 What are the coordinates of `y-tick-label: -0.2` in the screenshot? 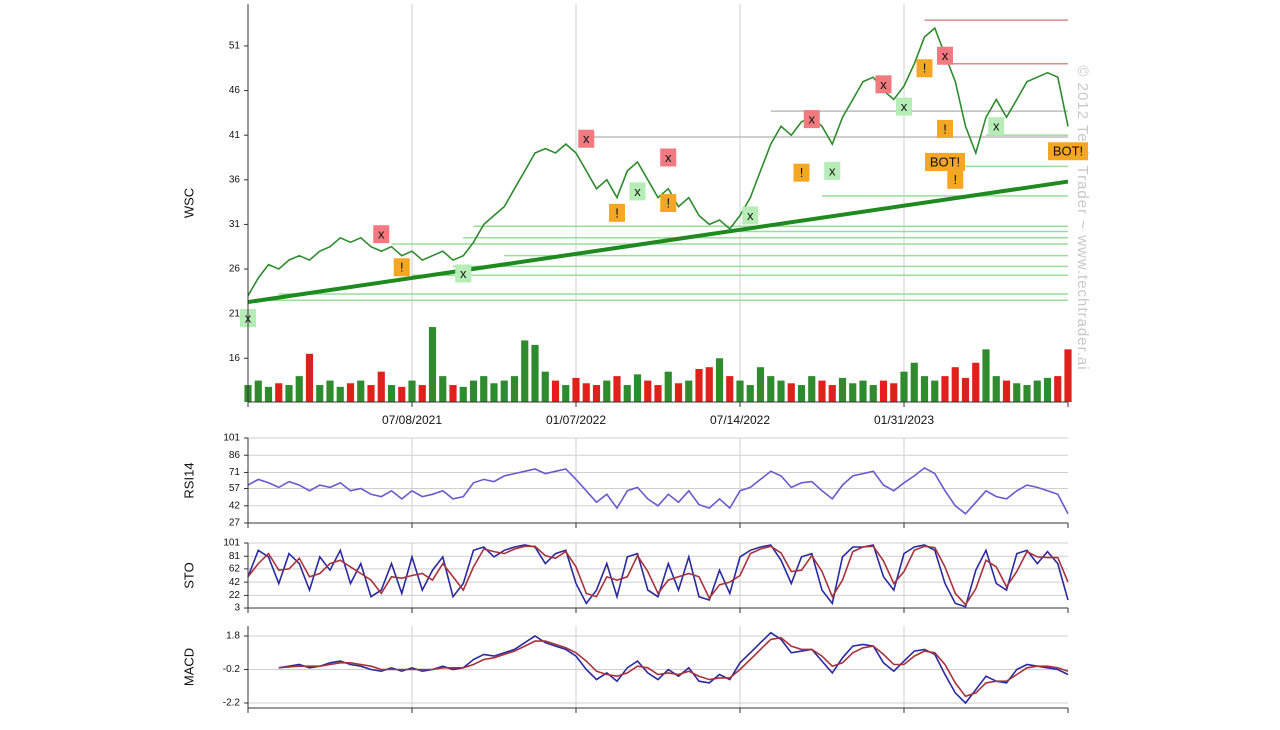 It's located at (232, 669).